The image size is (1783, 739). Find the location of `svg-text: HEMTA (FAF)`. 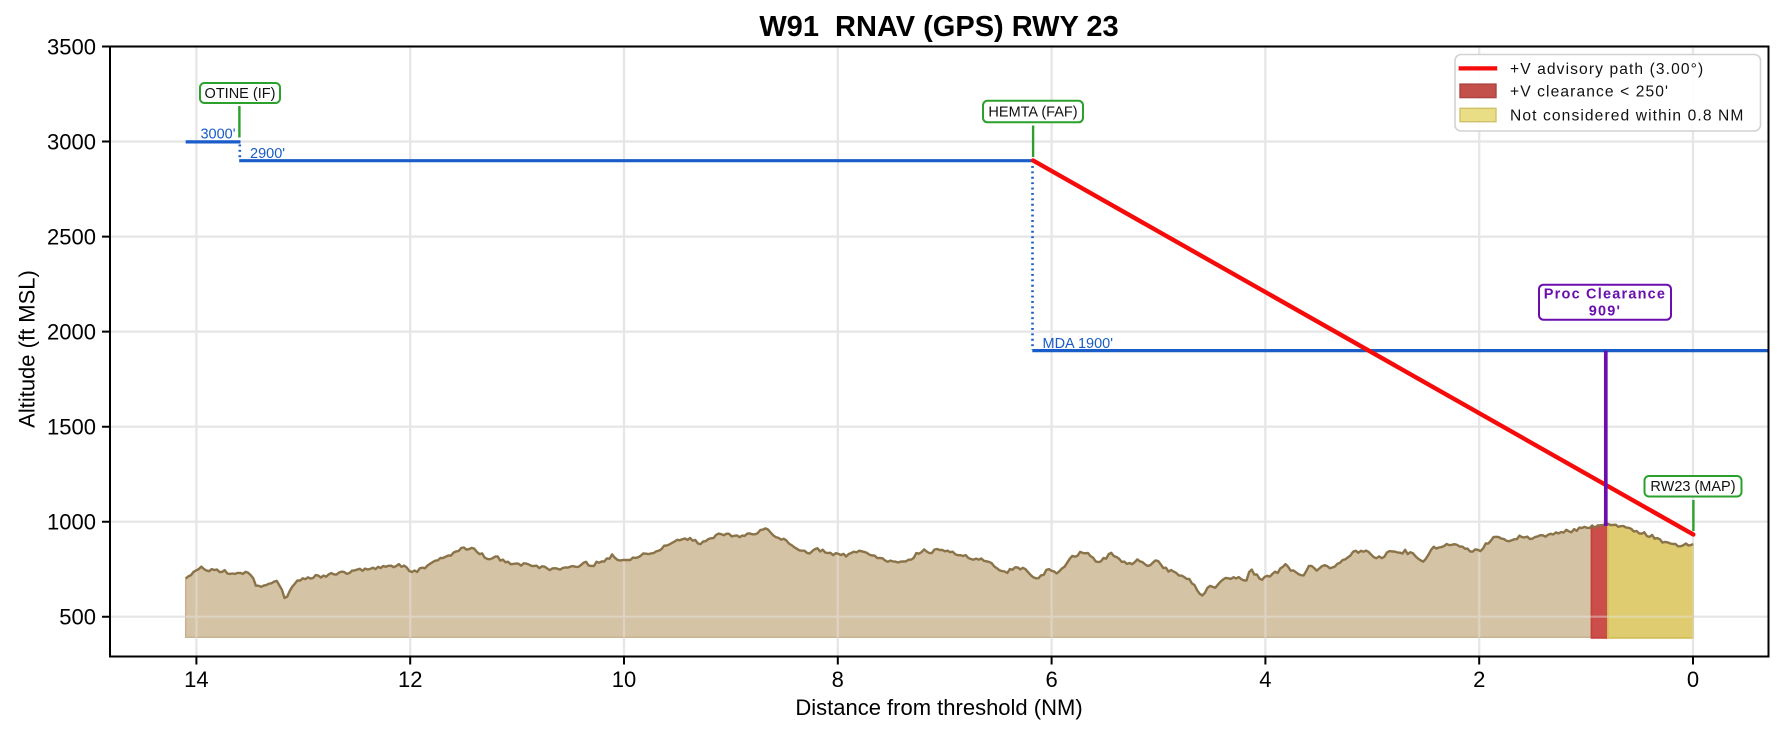

svg-text: HEMTA (FAF) is located at coordinates (1032, 113).